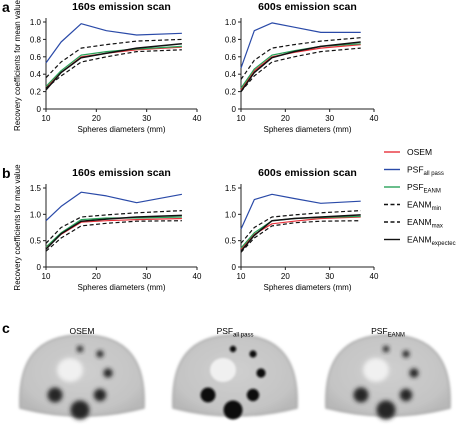  I want to click on series-line-psf-eanm, so click(113, 232).